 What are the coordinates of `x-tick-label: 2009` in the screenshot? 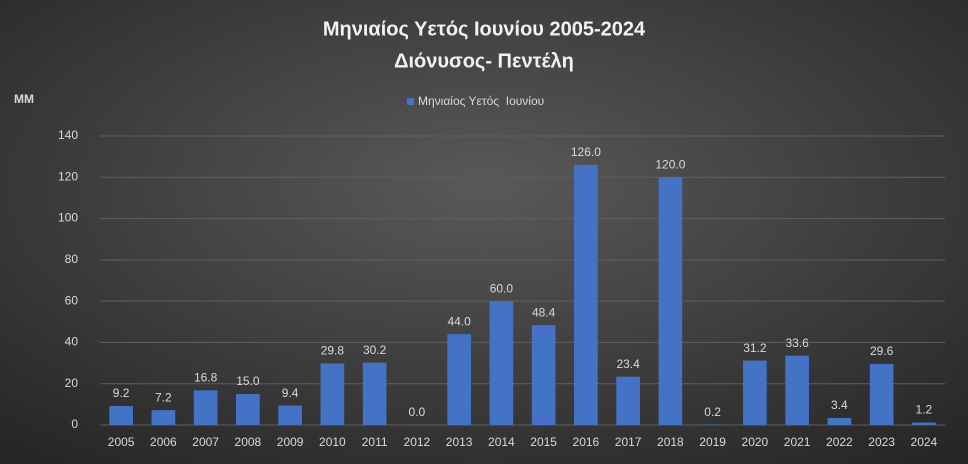 It's located at (290, 442).